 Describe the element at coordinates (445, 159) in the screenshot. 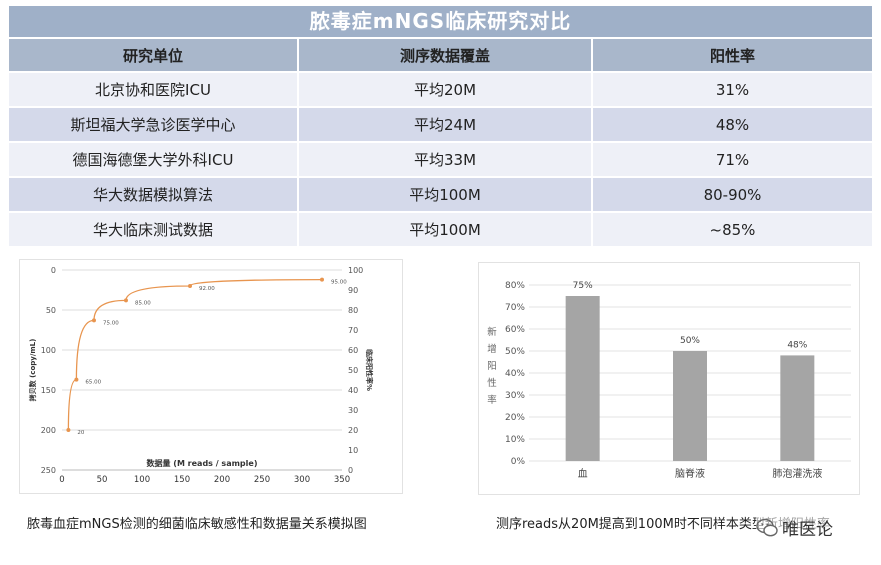

I see `table-cell-coverage: 平均33M` at that location.